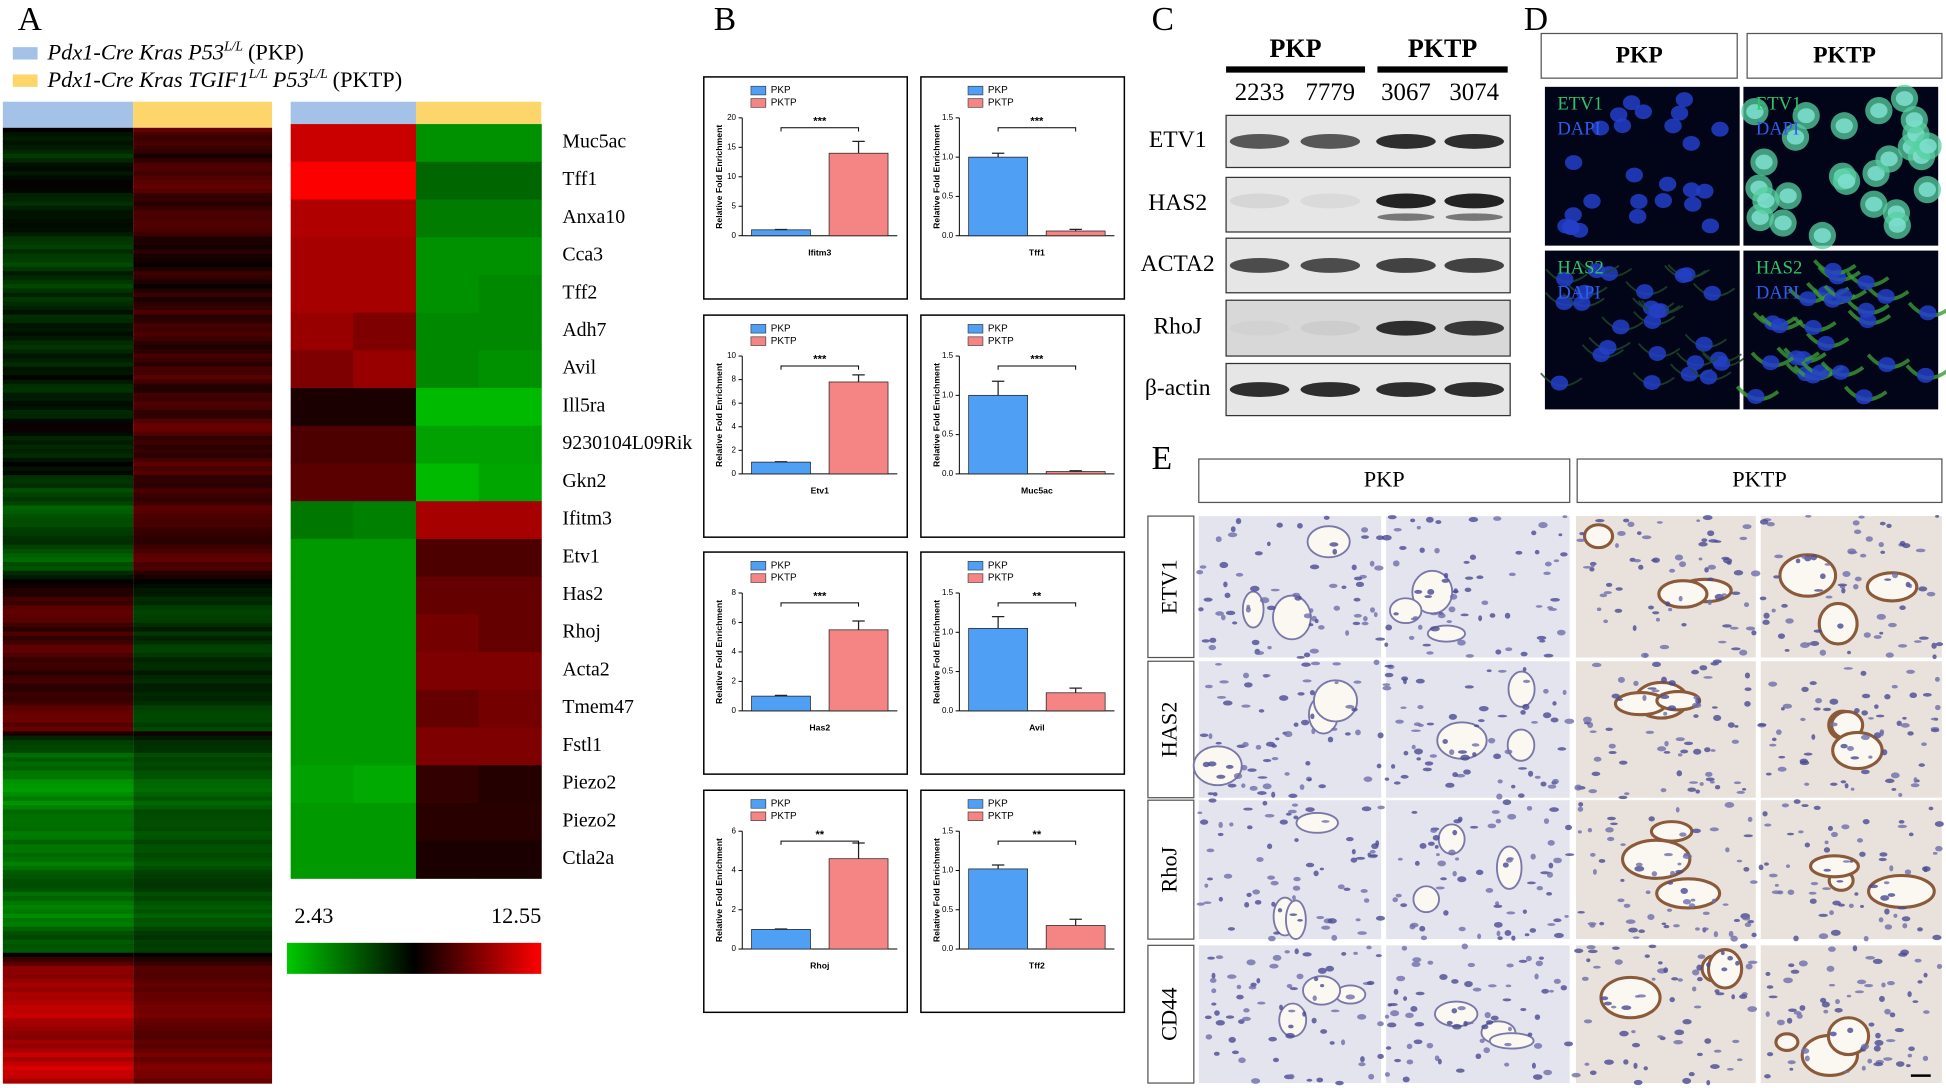 The image size is (1946, 1088). What do you see at coordinates (175, 51) in the screenshot?
I see `legend-label: Pdx1-Cre Kras P53L/L (PKP)` at bounding box center [175, 51].